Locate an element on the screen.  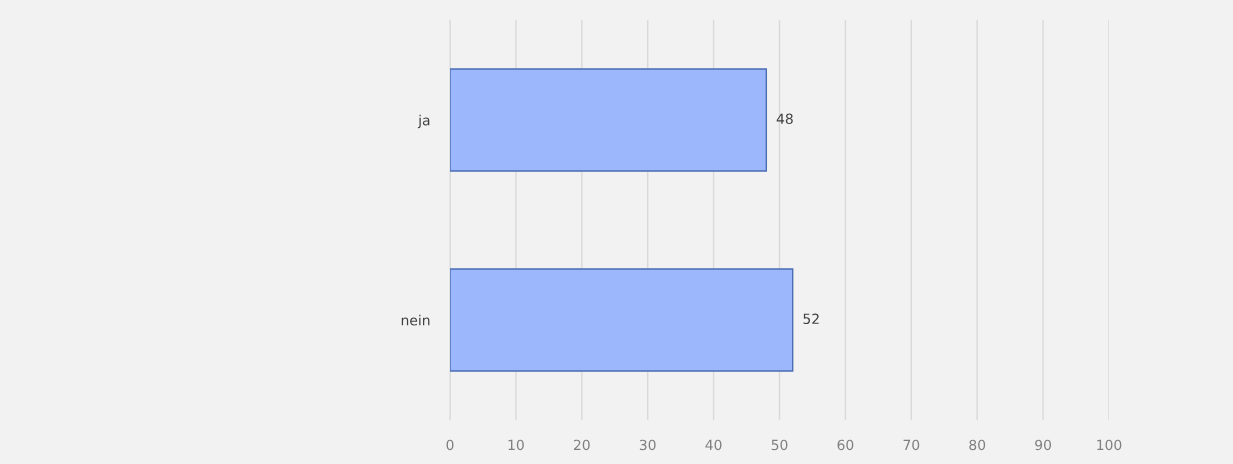
x-tick-label: 50 is located at coordinates (779, 445).